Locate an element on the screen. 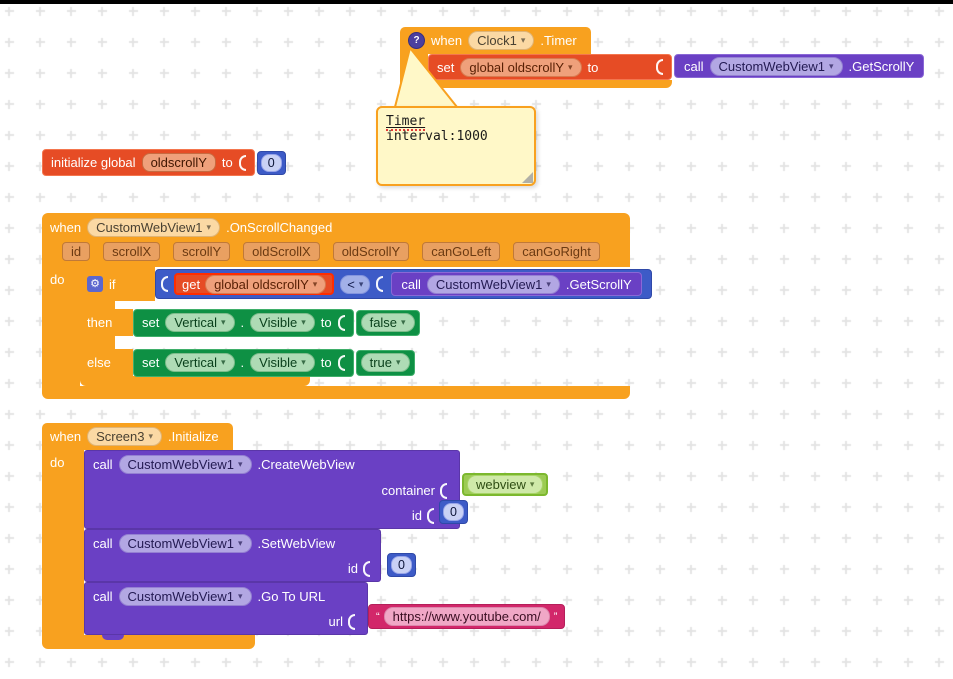 This screenshot has height=679, width=953. operator-dropdown: < ▾ is located at coordinates (355, 284).